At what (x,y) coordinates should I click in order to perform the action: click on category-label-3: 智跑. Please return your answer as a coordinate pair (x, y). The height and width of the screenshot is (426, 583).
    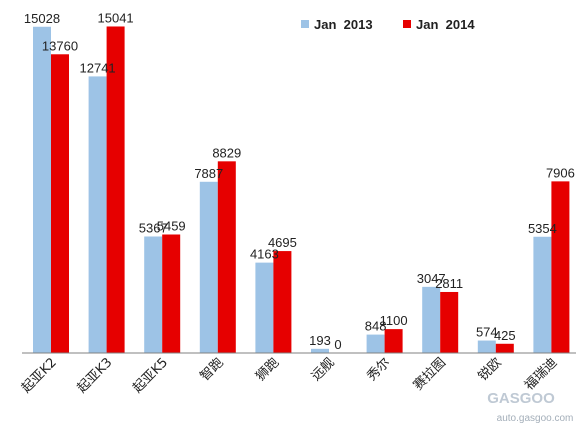
    Looking at the image, I should click on (212, 369).